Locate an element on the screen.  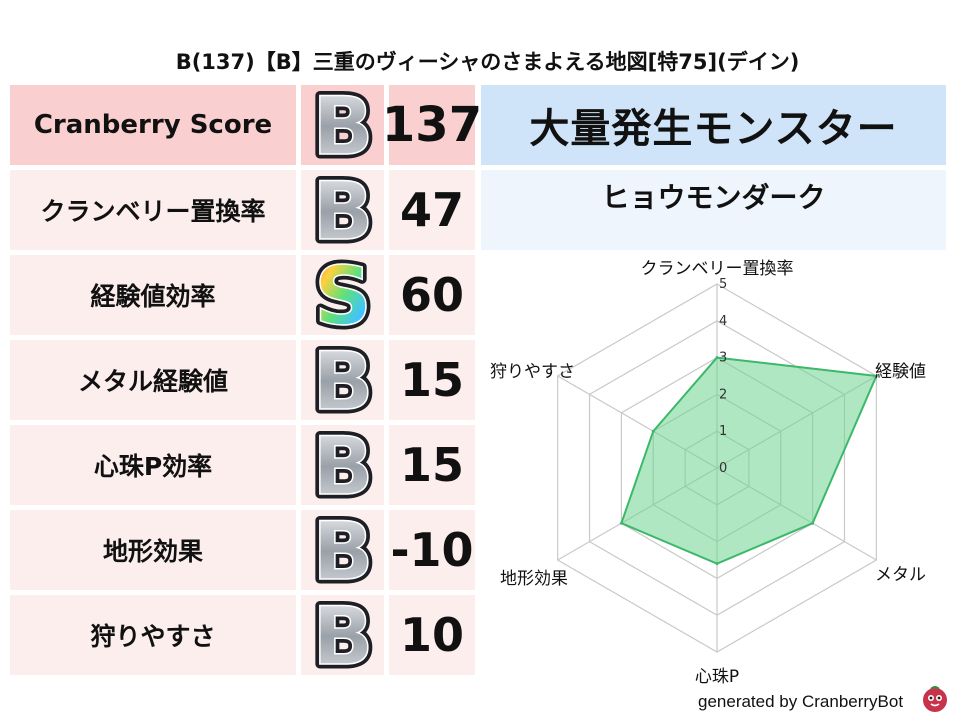
score-value: 137 is located at coordinates (432, 125).